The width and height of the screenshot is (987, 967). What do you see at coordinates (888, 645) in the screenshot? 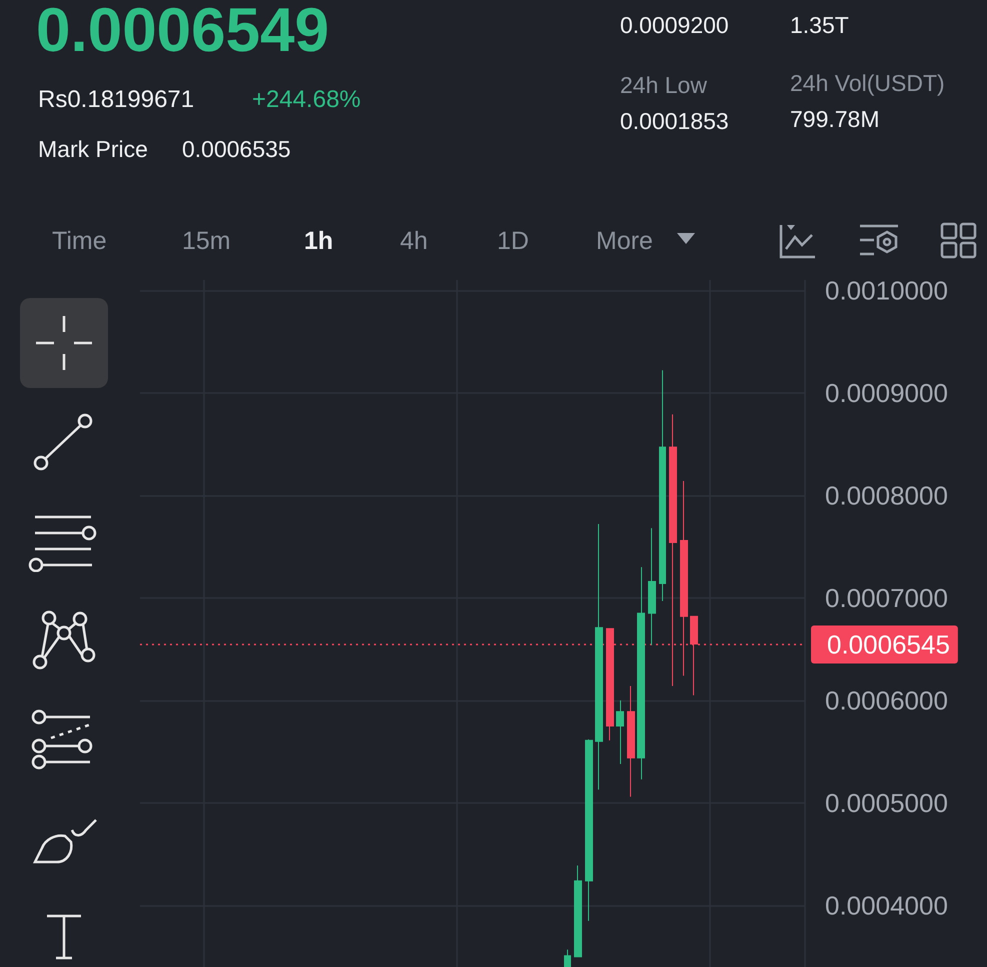
I see `ref-line-label: 0.0006545` at bounding box center [888, 645].